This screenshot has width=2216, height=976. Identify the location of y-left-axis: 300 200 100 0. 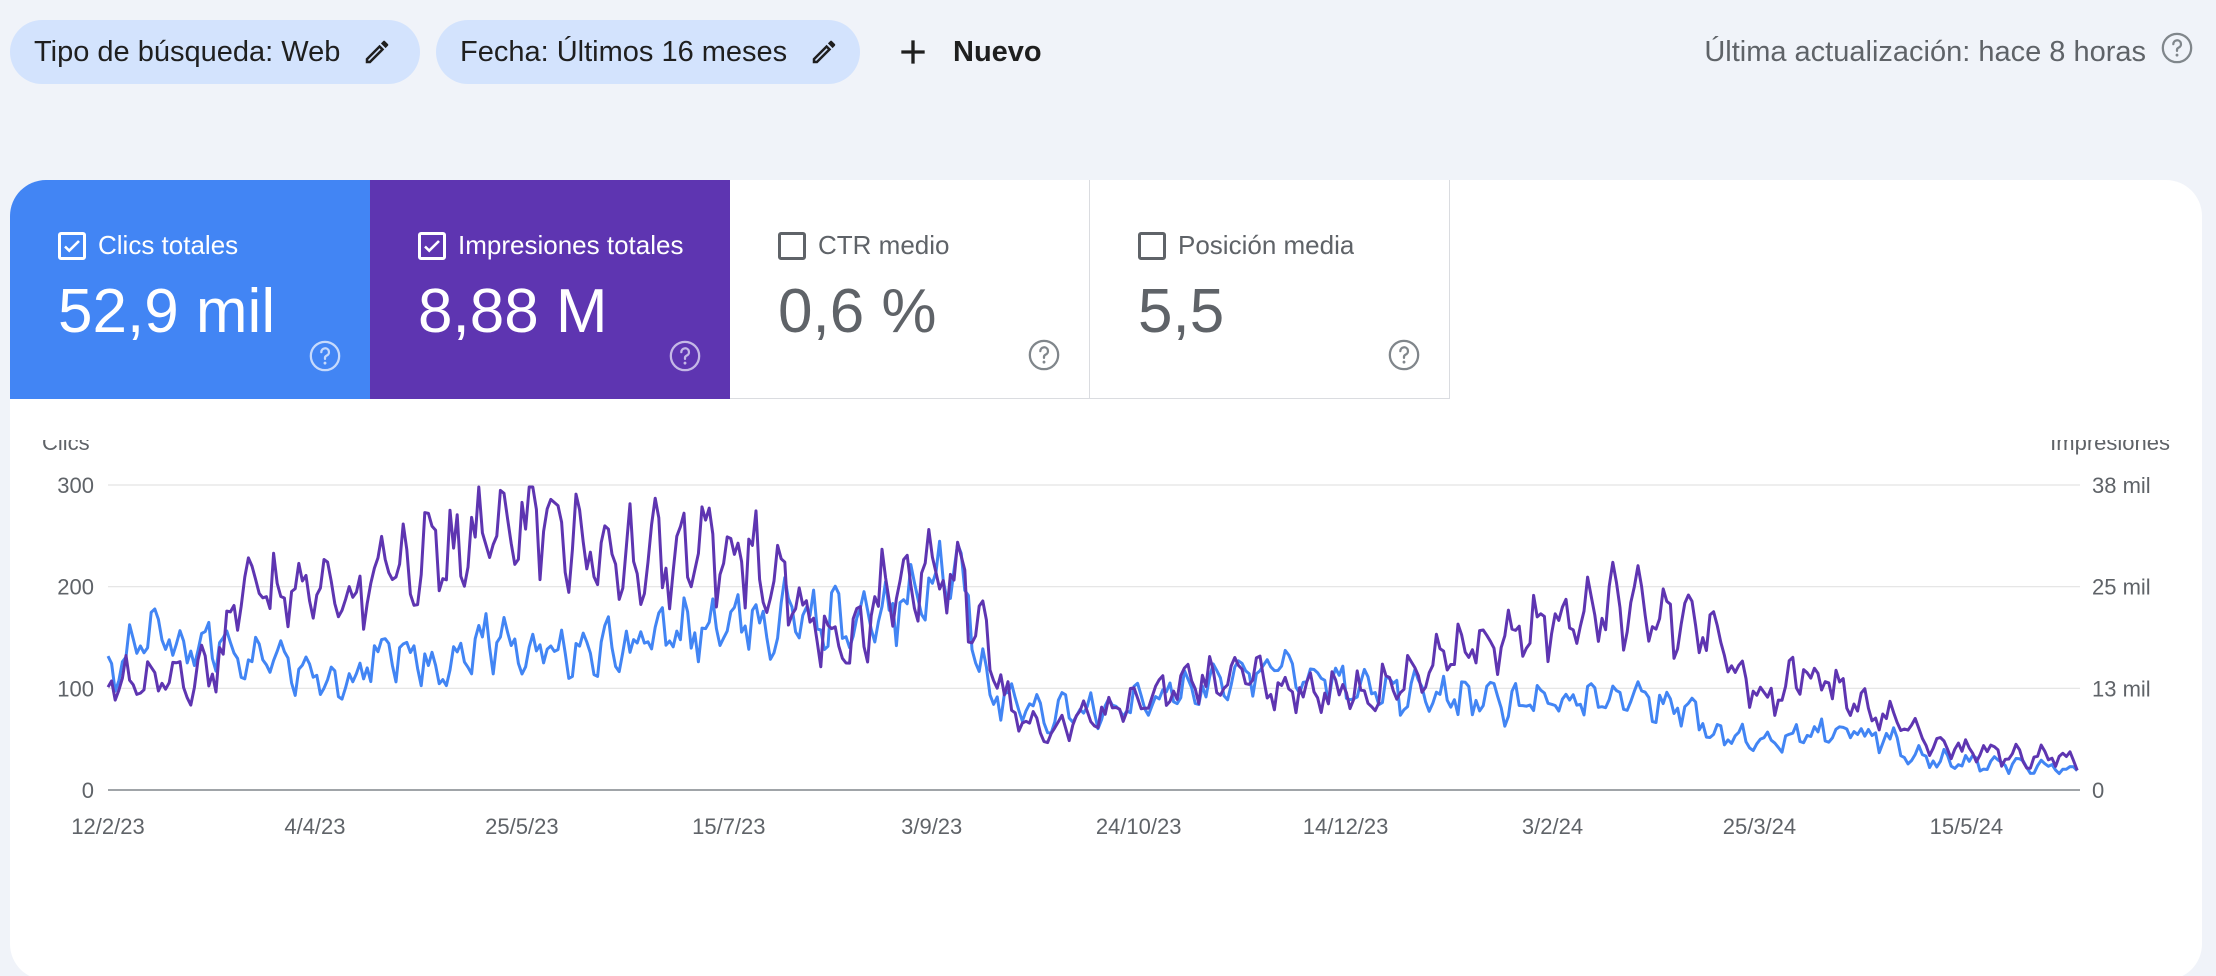
(75, 638).